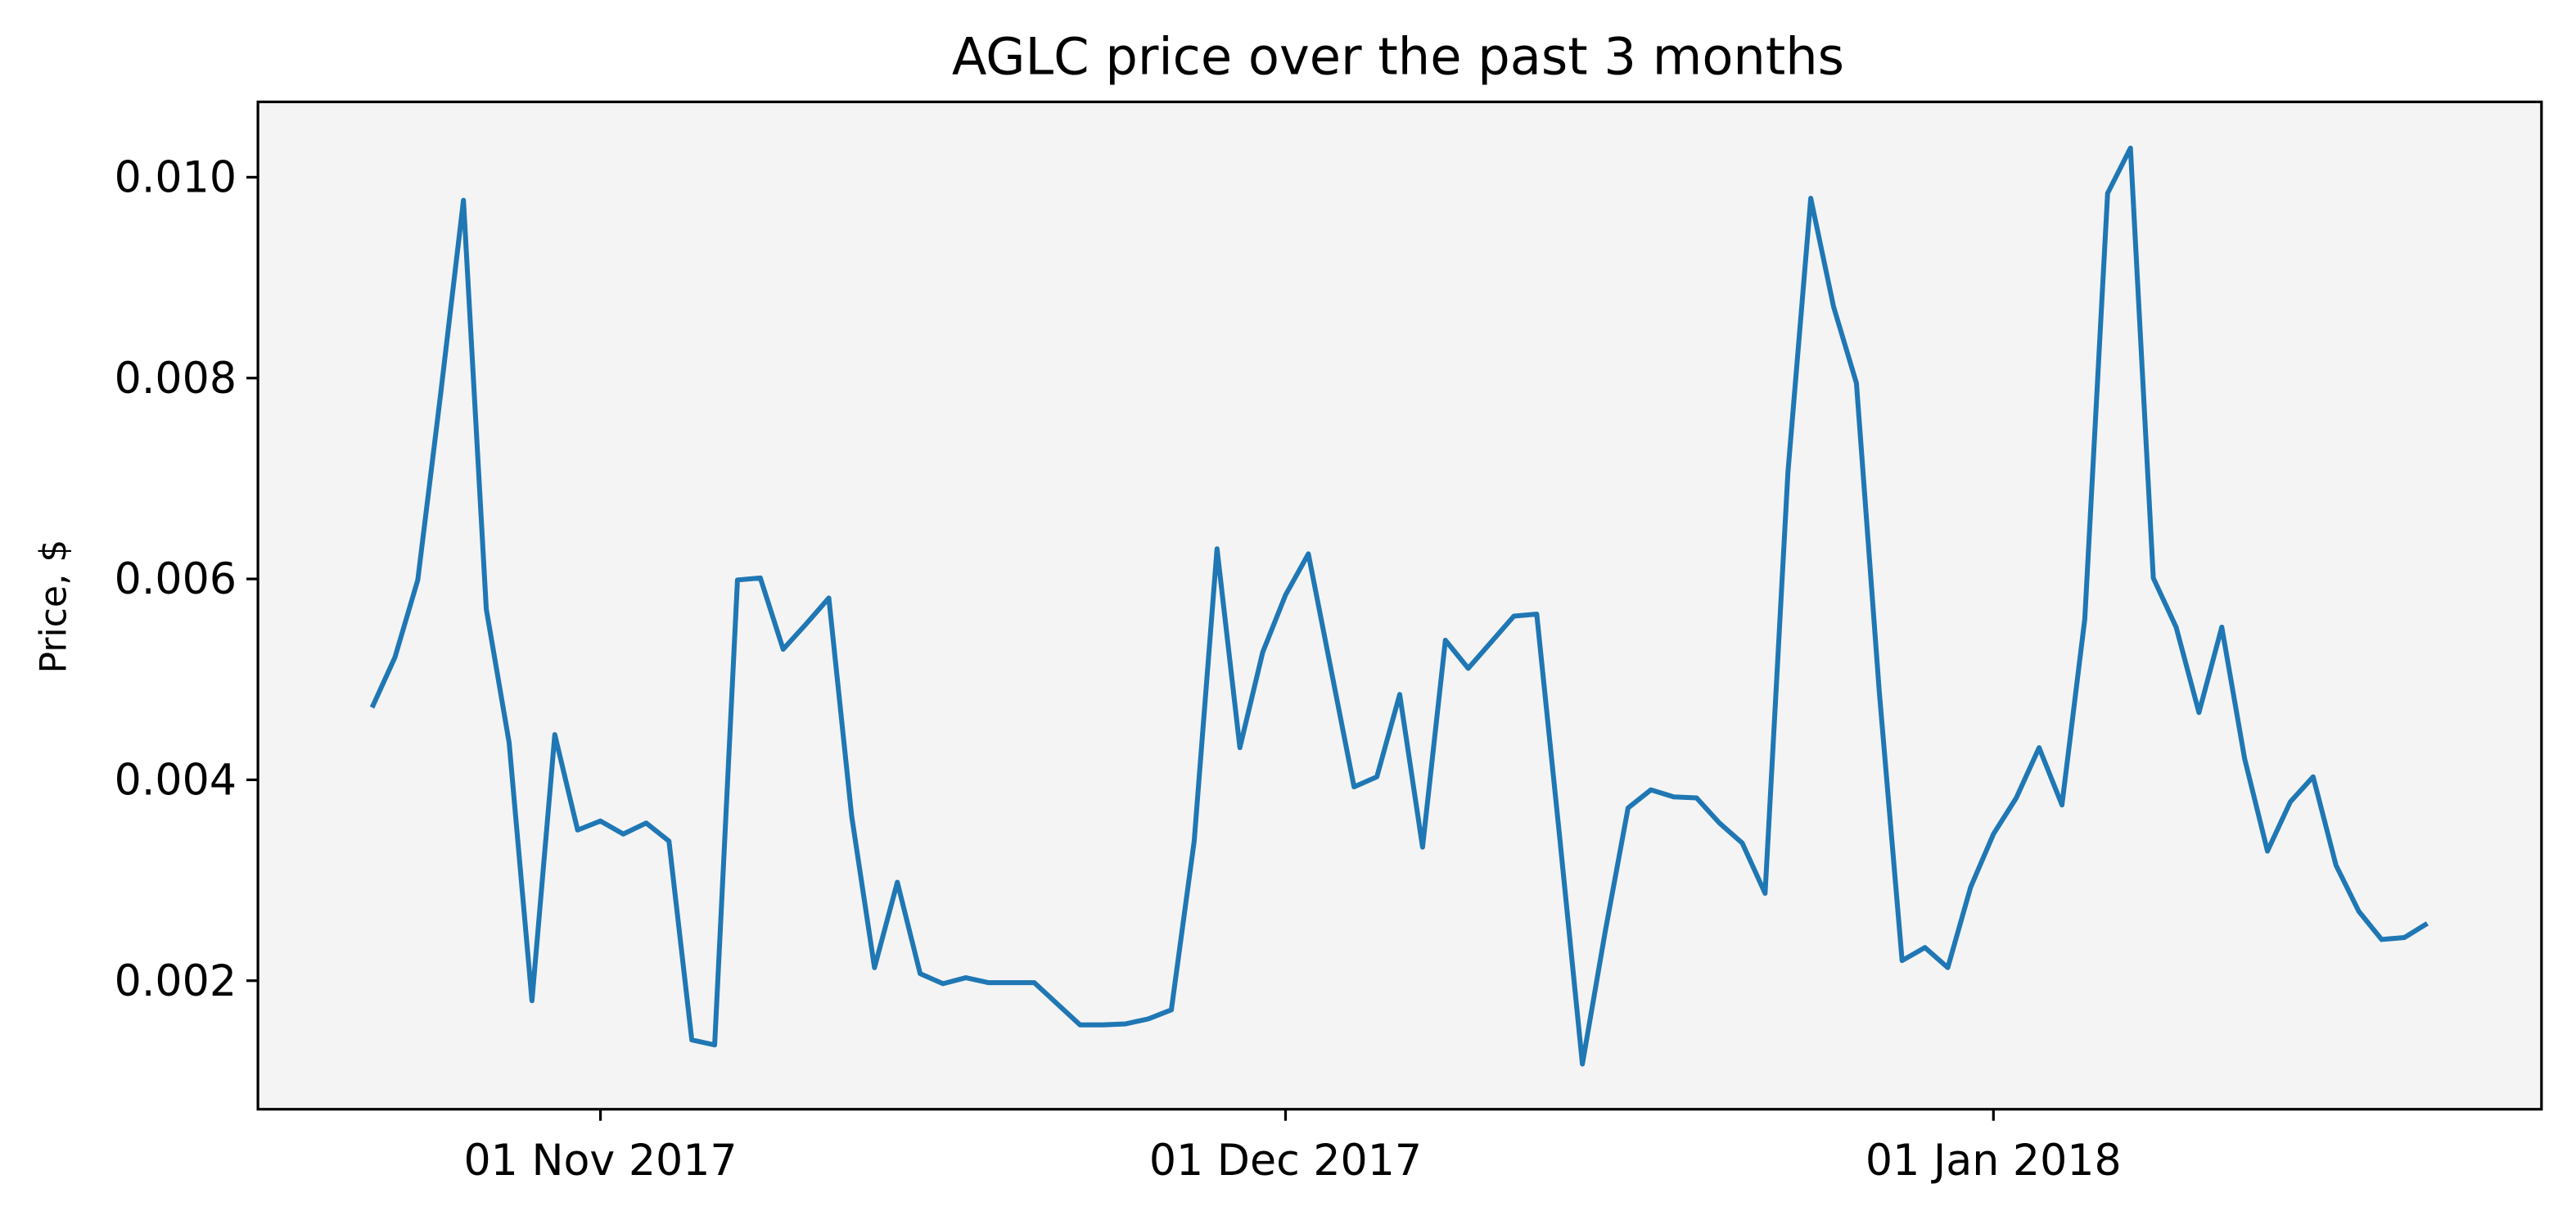 The image size is (2576, 1220). I want to click on chart-title: AGLC price over the past 3 months, so click(1398, 56).